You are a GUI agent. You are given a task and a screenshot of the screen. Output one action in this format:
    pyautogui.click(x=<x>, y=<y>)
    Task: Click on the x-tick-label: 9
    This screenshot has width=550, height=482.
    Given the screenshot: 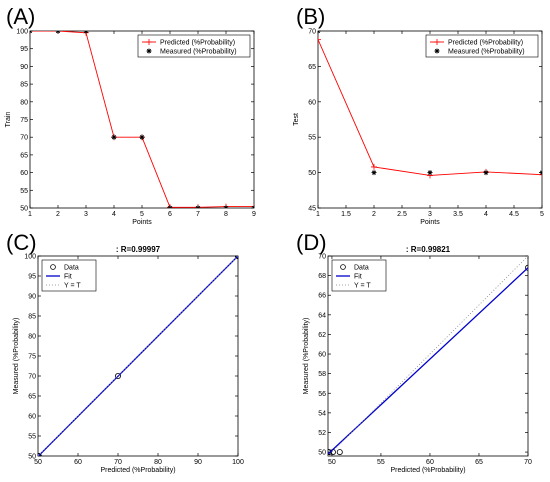 What is the action you would take?
    pyautogui.click(x=254, y=214)
    